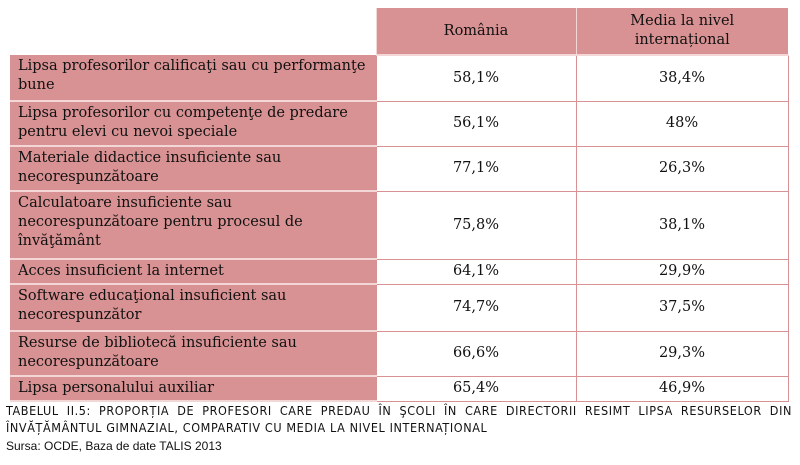 This screenshot has width=800, height=465. What do you see at coordinates (475, 32) in the screenshot?
I see `header-romania: România` at bounding box center [475, 32].